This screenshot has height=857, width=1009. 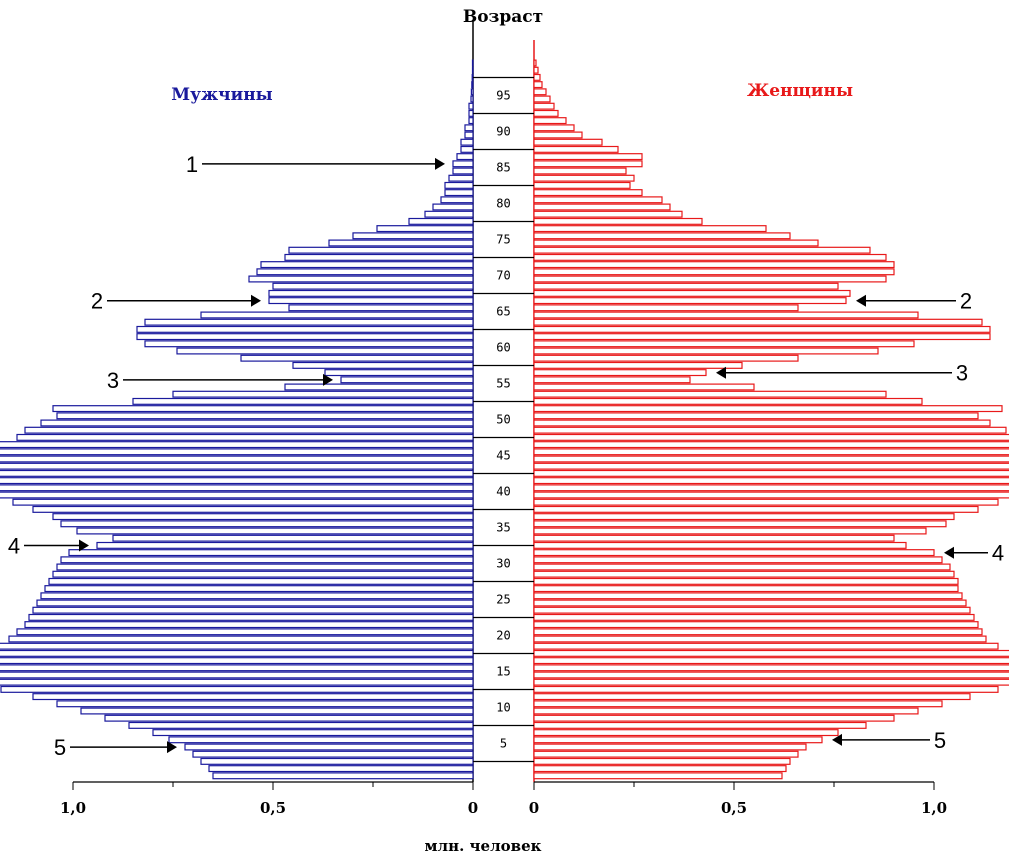 What do you see at coordinates (800, 91) in the screenshot?
I see `female-series-title: Женщины` at bounding box center [800, 91].